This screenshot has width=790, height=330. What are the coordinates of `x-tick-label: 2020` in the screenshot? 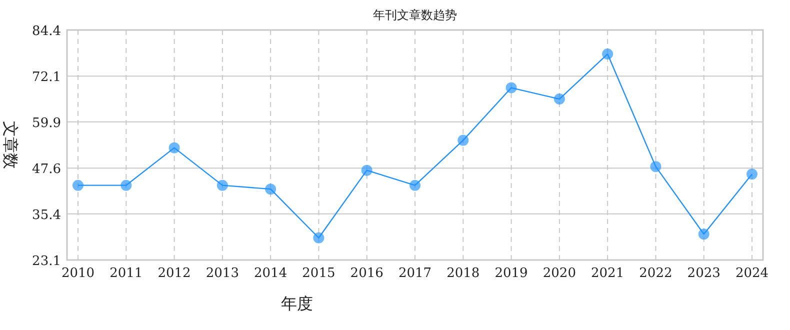 It's located at (559, 273).